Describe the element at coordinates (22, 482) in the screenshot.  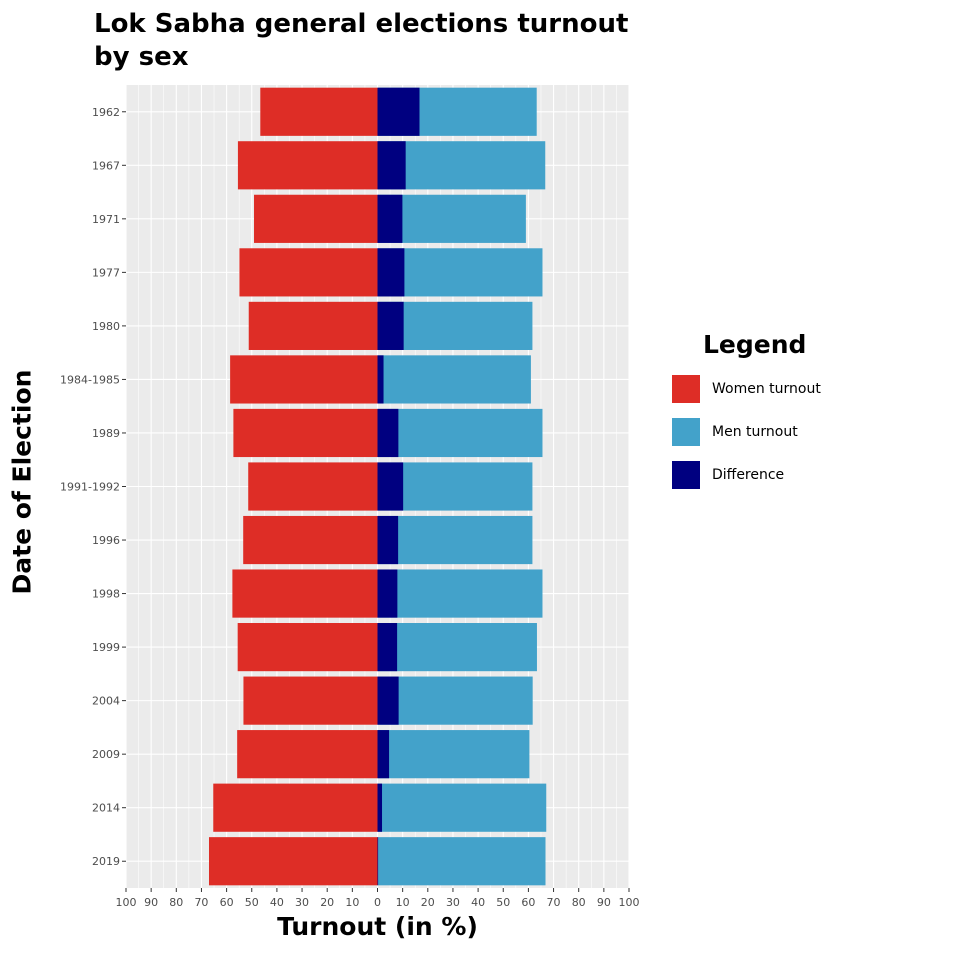
I see `y-axis-label: Date of Election` at that location.